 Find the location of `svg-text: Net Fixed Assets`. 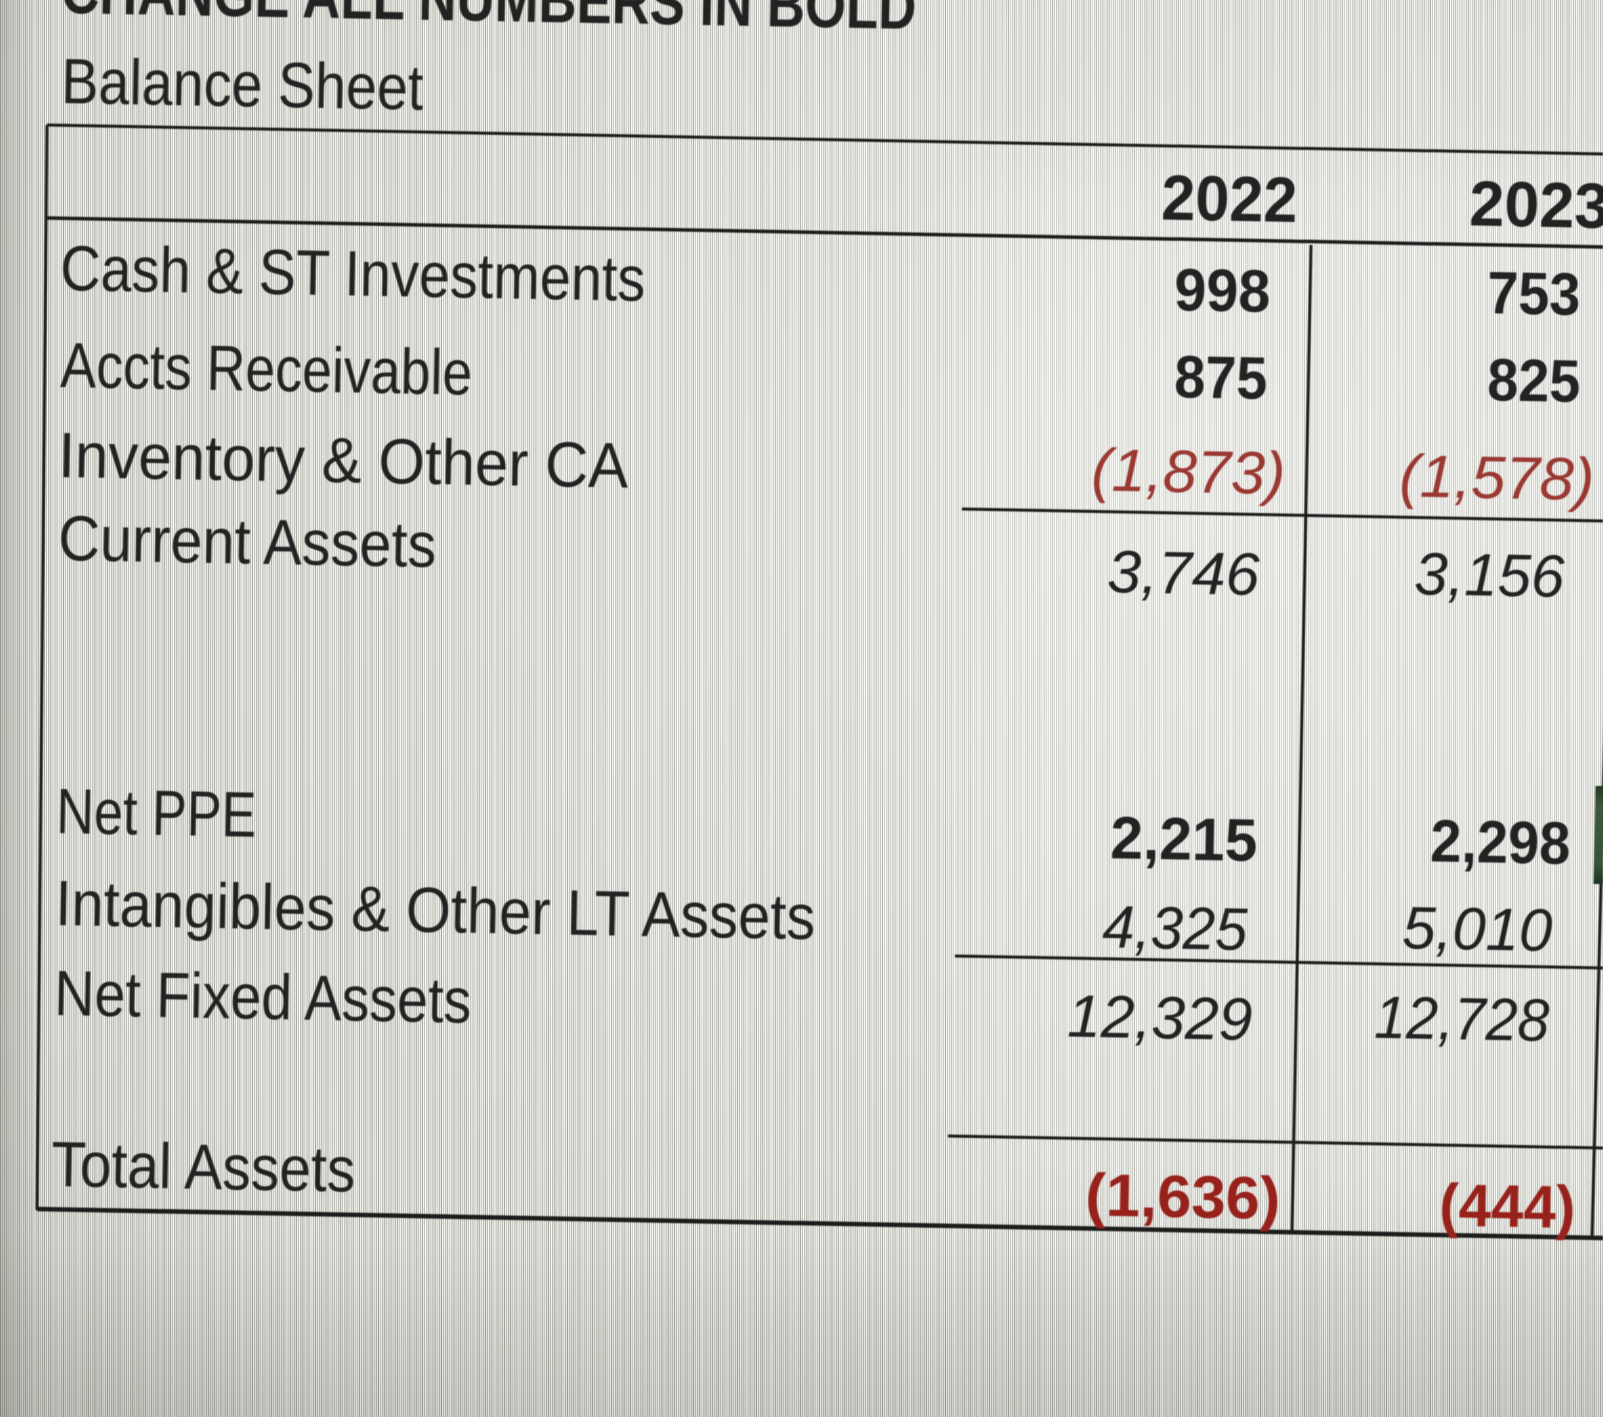

svg-text: Net Fixed Assets is located at coordinates (263, 997).